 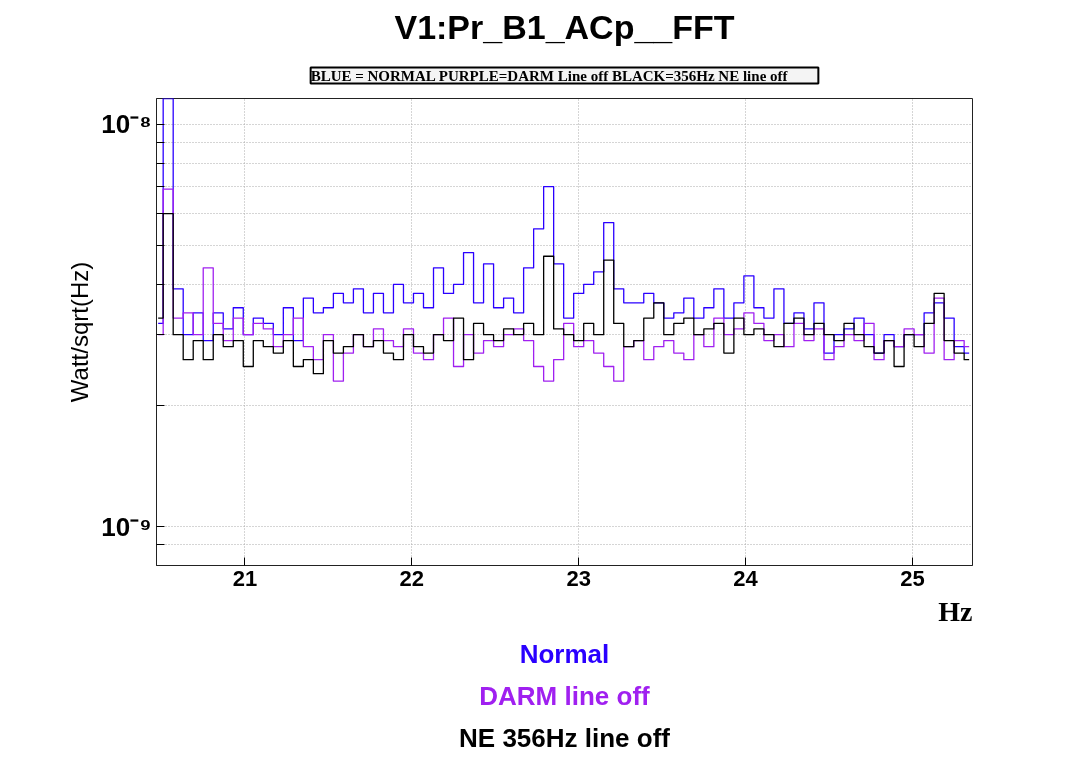 What do you see at coordinates (955, 611) in the screenshot?
I see `x-axis-title: Hz` at bounding box center [955, 611].